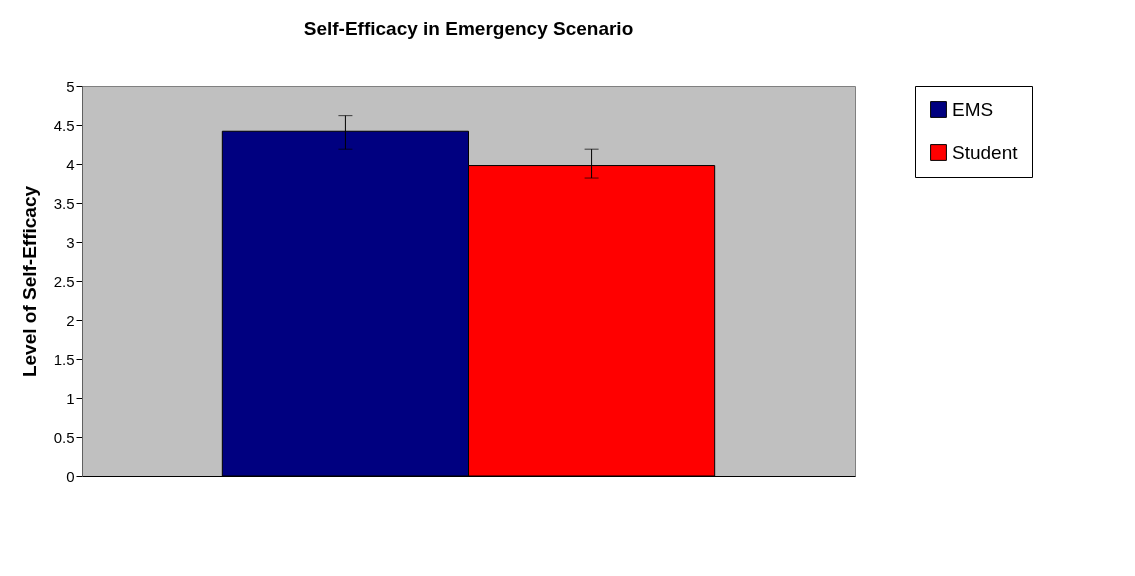 This screenshot has width=1135, height=576. What do you see at coordinates (985, 152) in the screenshot?
I see `legend-label: Student` at bounding box center [985, 152].